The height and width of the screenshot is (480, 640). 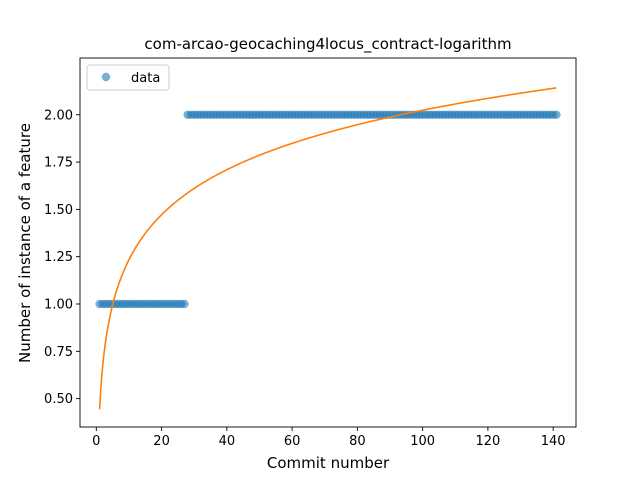 What do you see at coordinates (553, 441) in the screenshot?
I see `x-tick-label: 140` at bounding box center [553, 441].